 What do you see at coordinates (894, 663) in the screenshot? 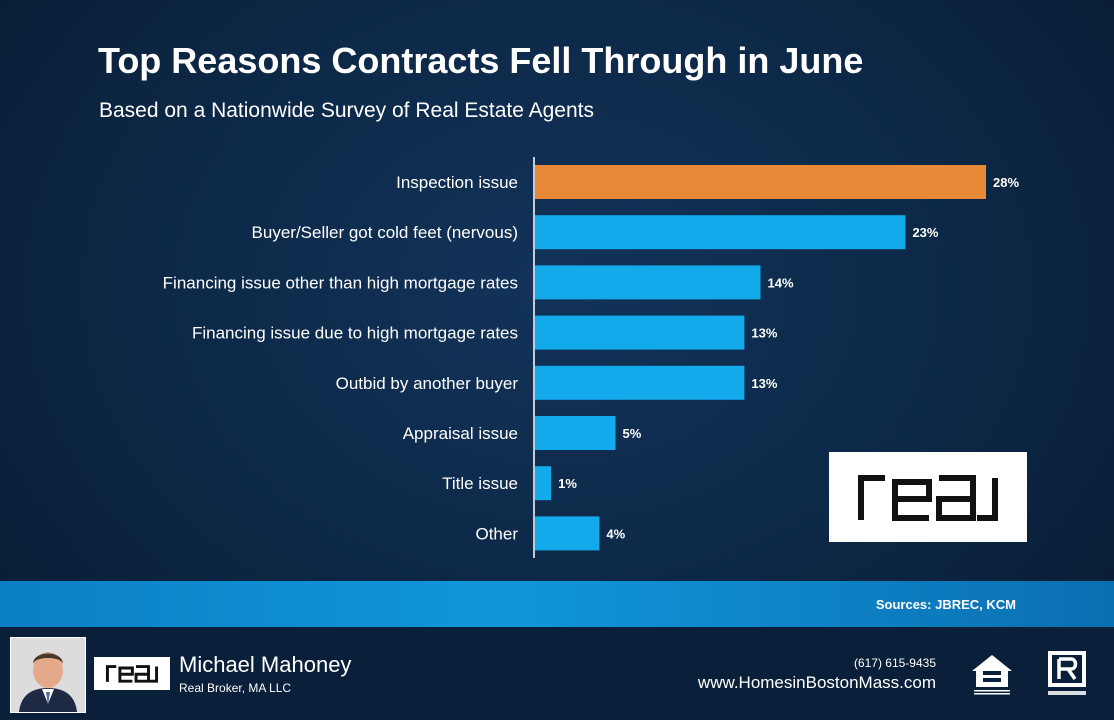
I see `agent-phone: (617) 615-9435` at bounding box center [894, 663].